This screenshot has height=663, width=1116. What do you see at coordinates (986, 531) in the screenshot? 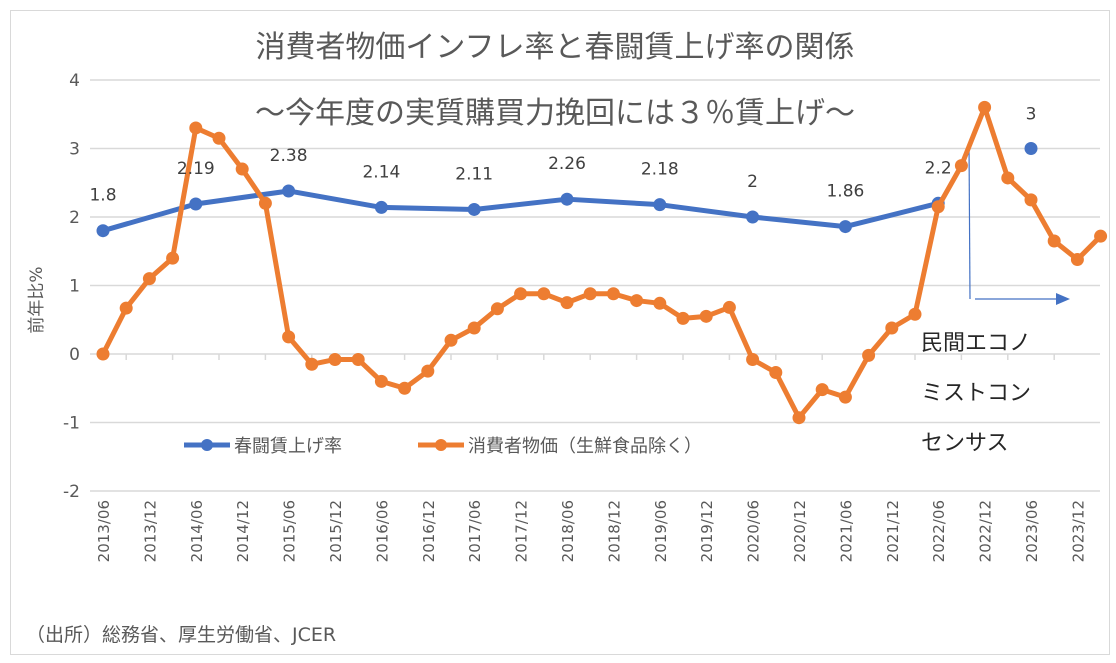
I see `x-tick-label: 2022/12` at bounding box center [986, 531].